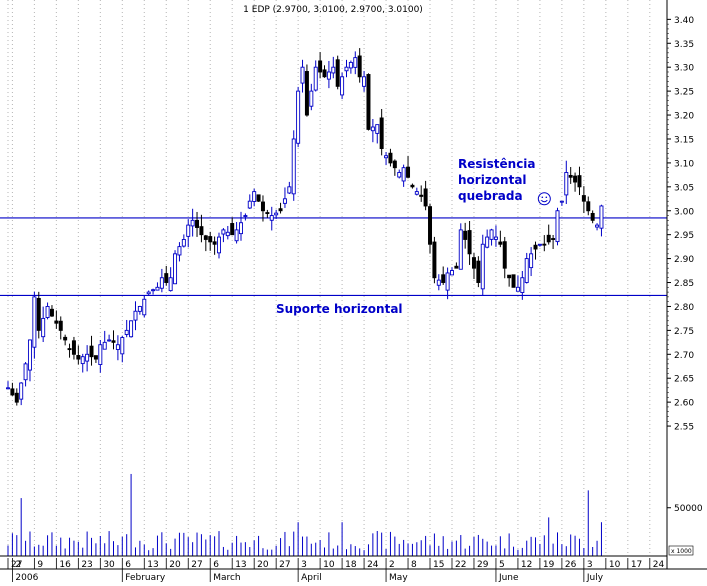  What do you see at coordinates (681, 550) in the screenshot?
I see `volume-unit-box` at bounding box center [681, 550].